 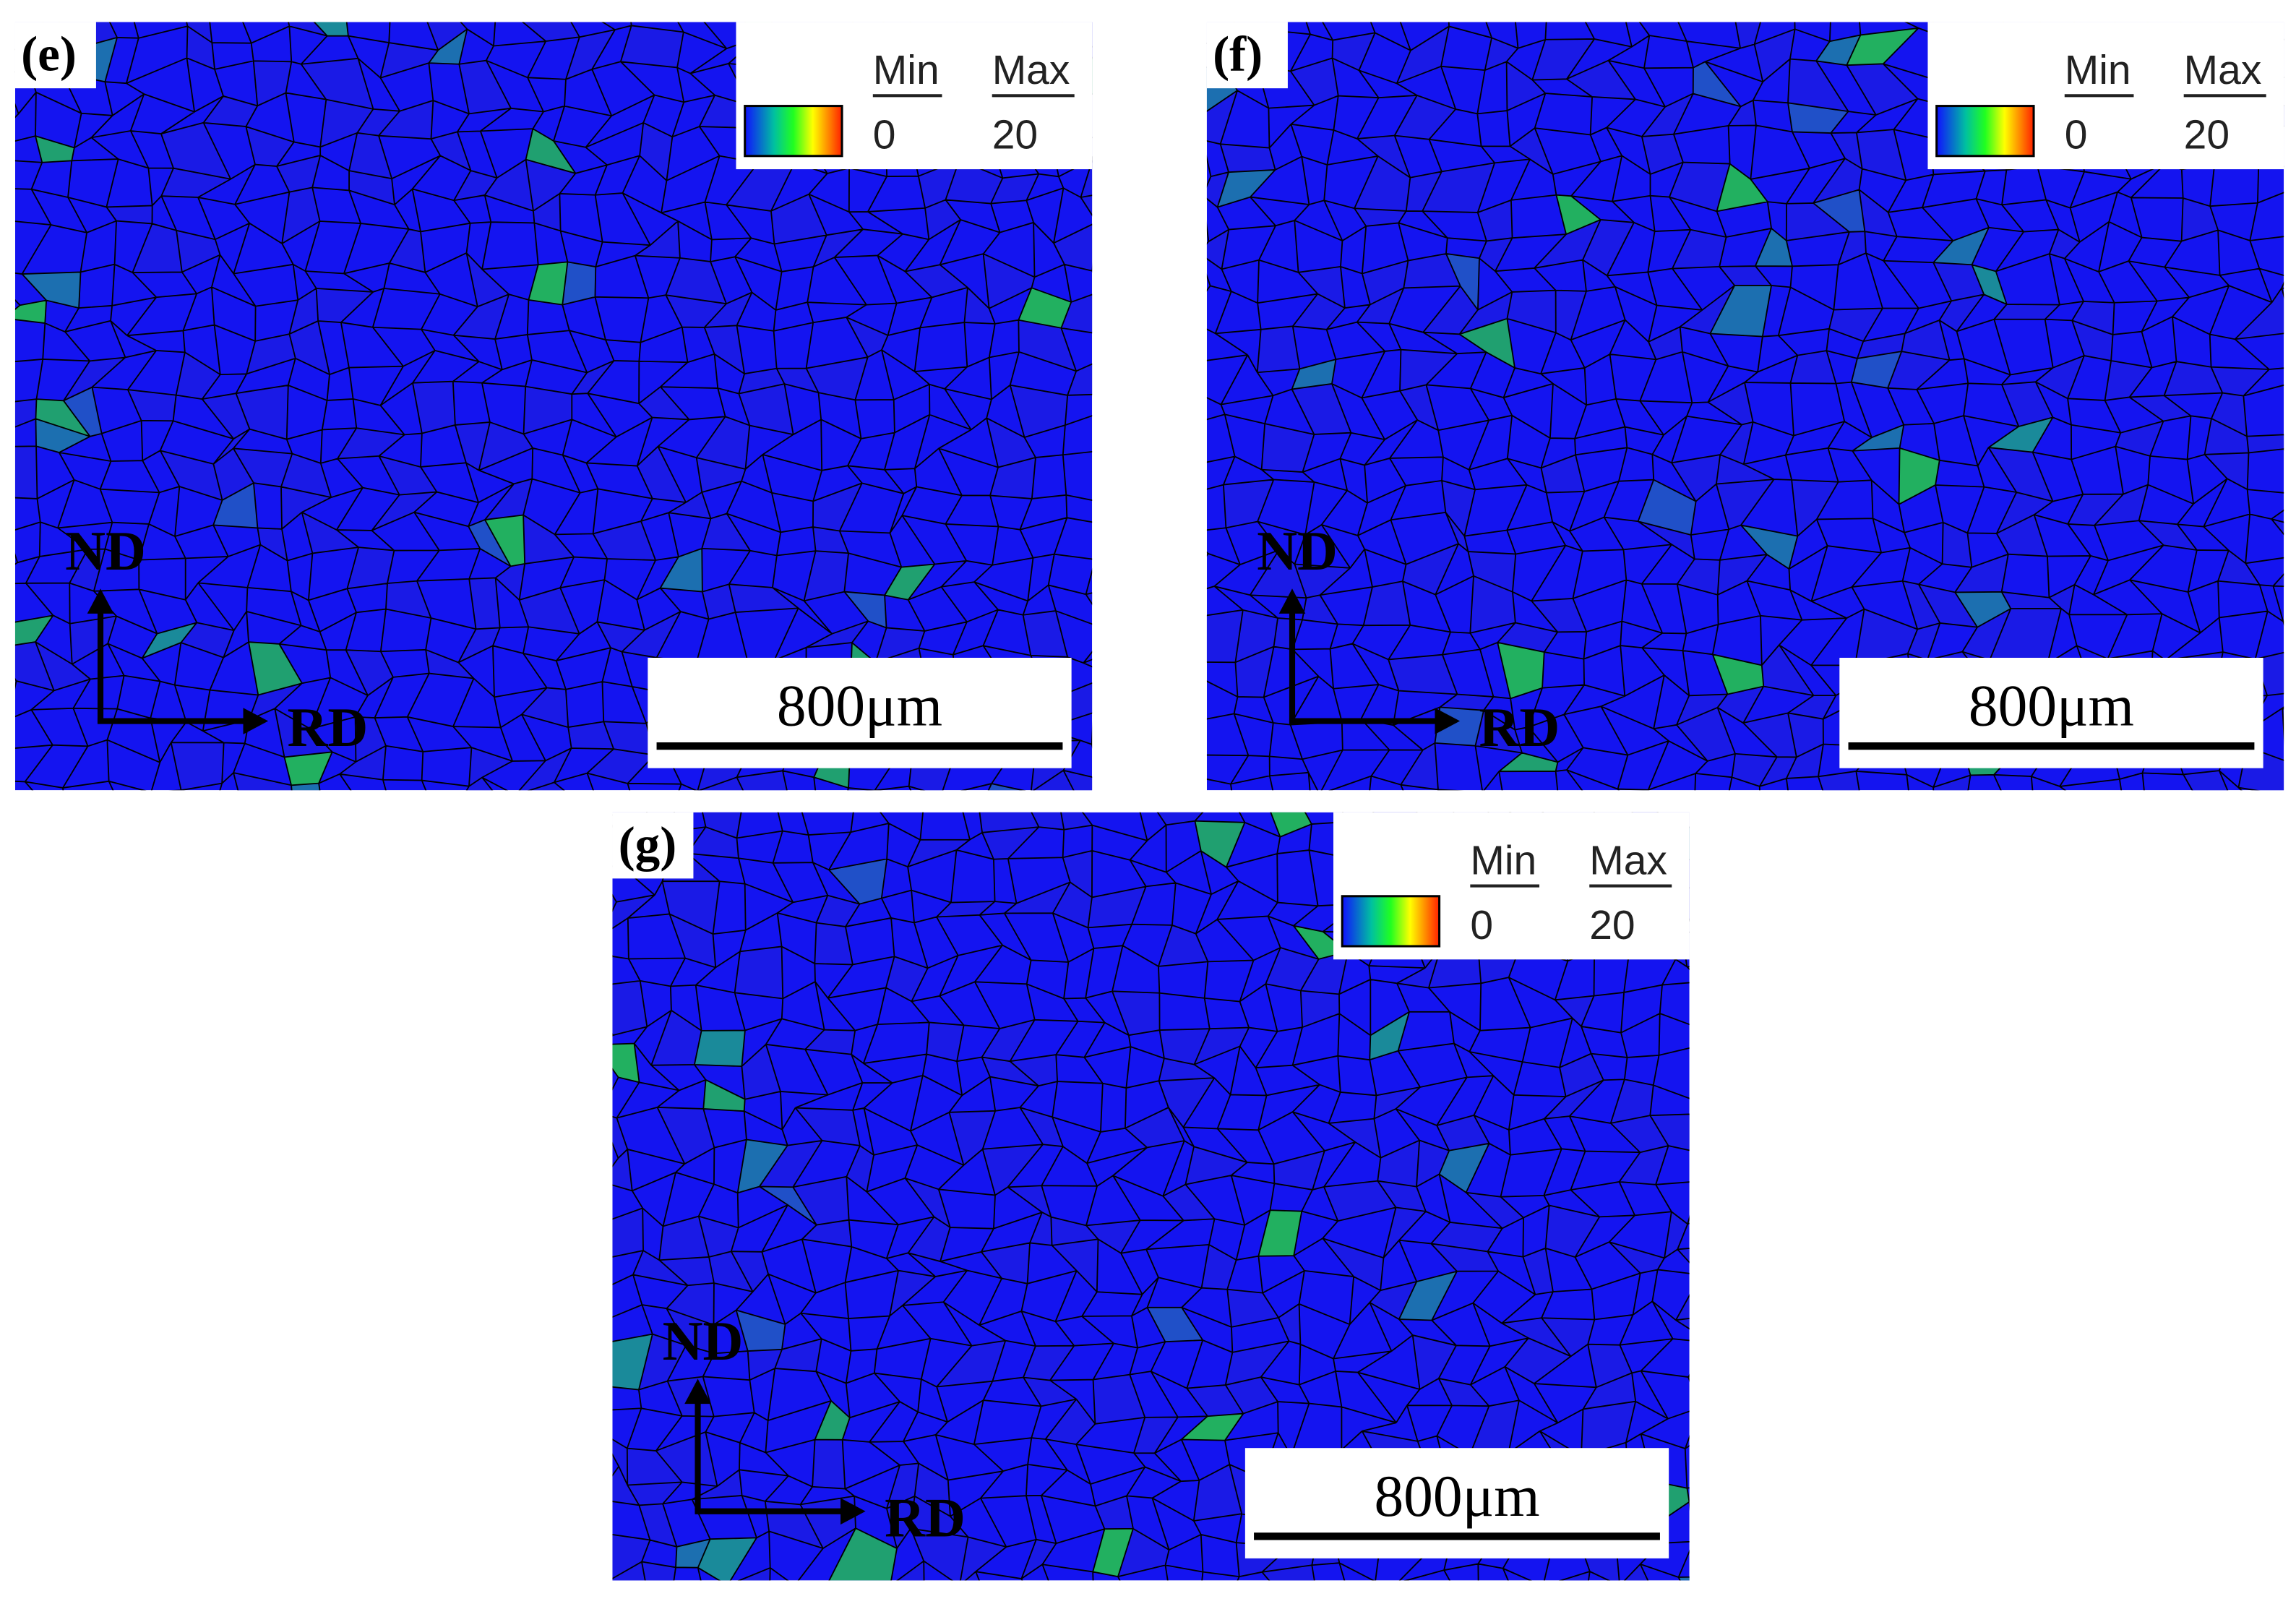 I want to click on legend-min-value: 0, so click(x=884, y=135).